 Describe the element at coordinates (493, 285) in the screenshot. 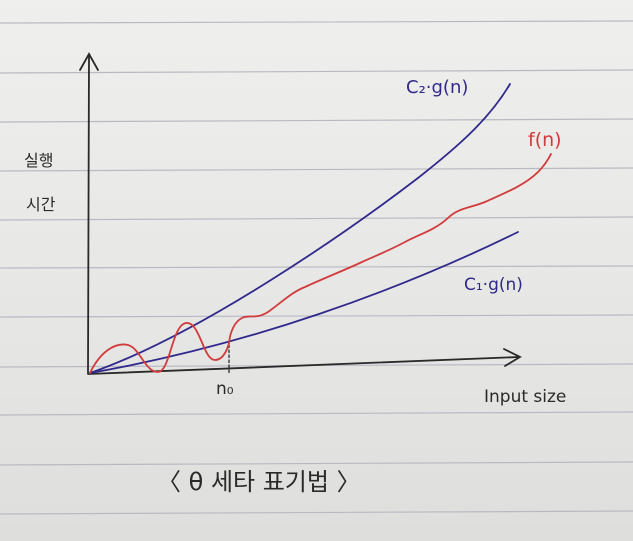

I see `lower-bound-label: C₁·g(n)` at that location.